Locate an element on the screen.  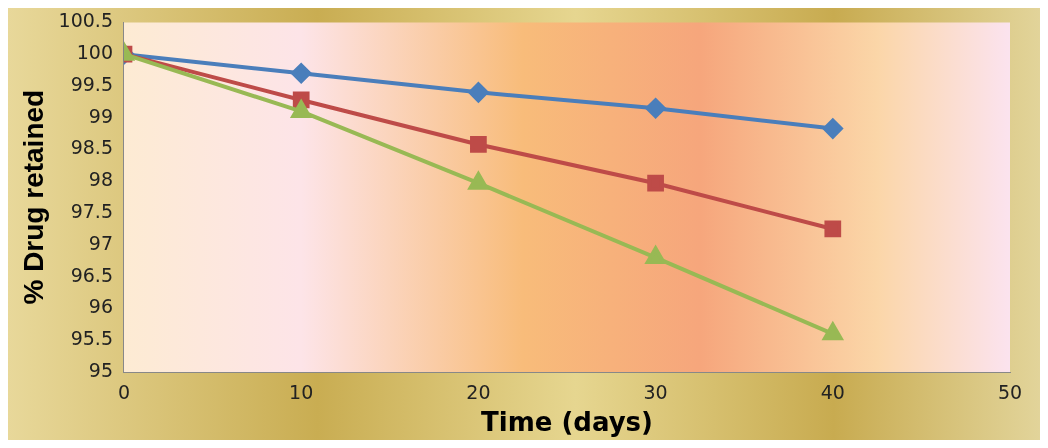
x-axis-title: Time (days) is located at coordinates (567, 422).